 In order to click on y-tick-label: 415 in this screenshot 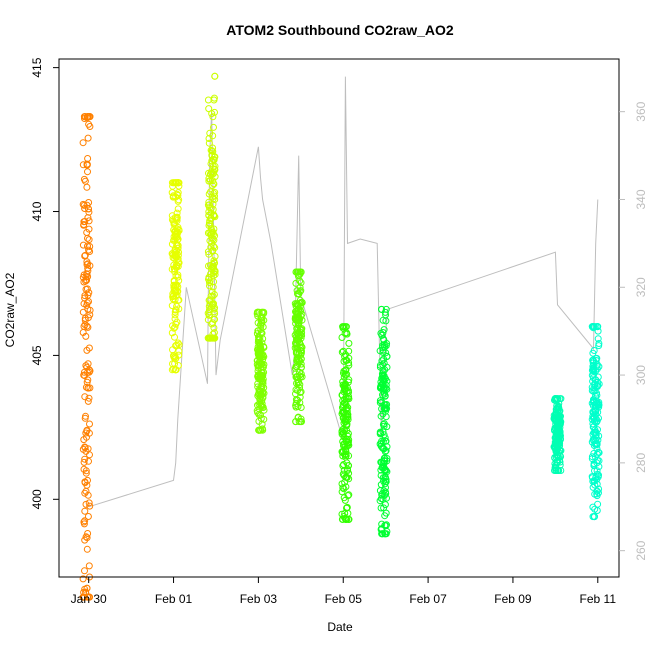, I will do `click(37, 67)`.